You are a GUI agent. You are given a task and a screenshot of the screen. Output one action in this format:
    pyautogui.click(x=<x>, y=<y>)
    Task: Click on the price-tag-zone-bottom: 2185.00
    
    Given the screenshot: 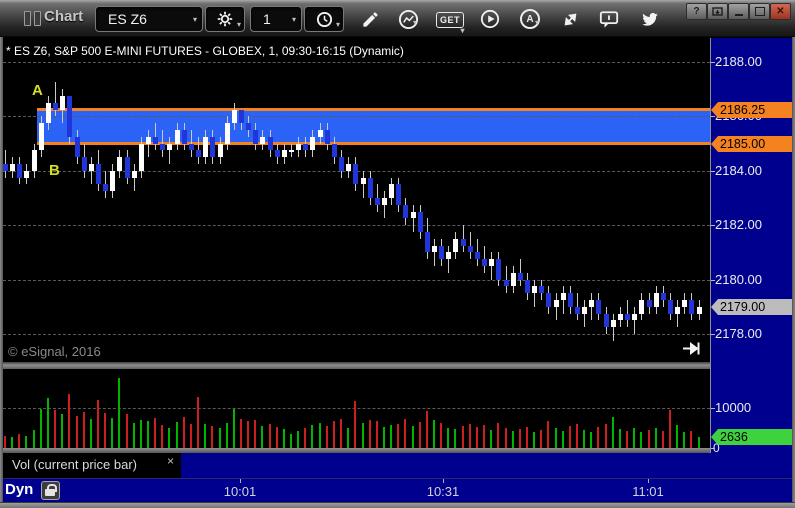 What is the action you would take?
    pyautogui.click(x=752, y=143)
    